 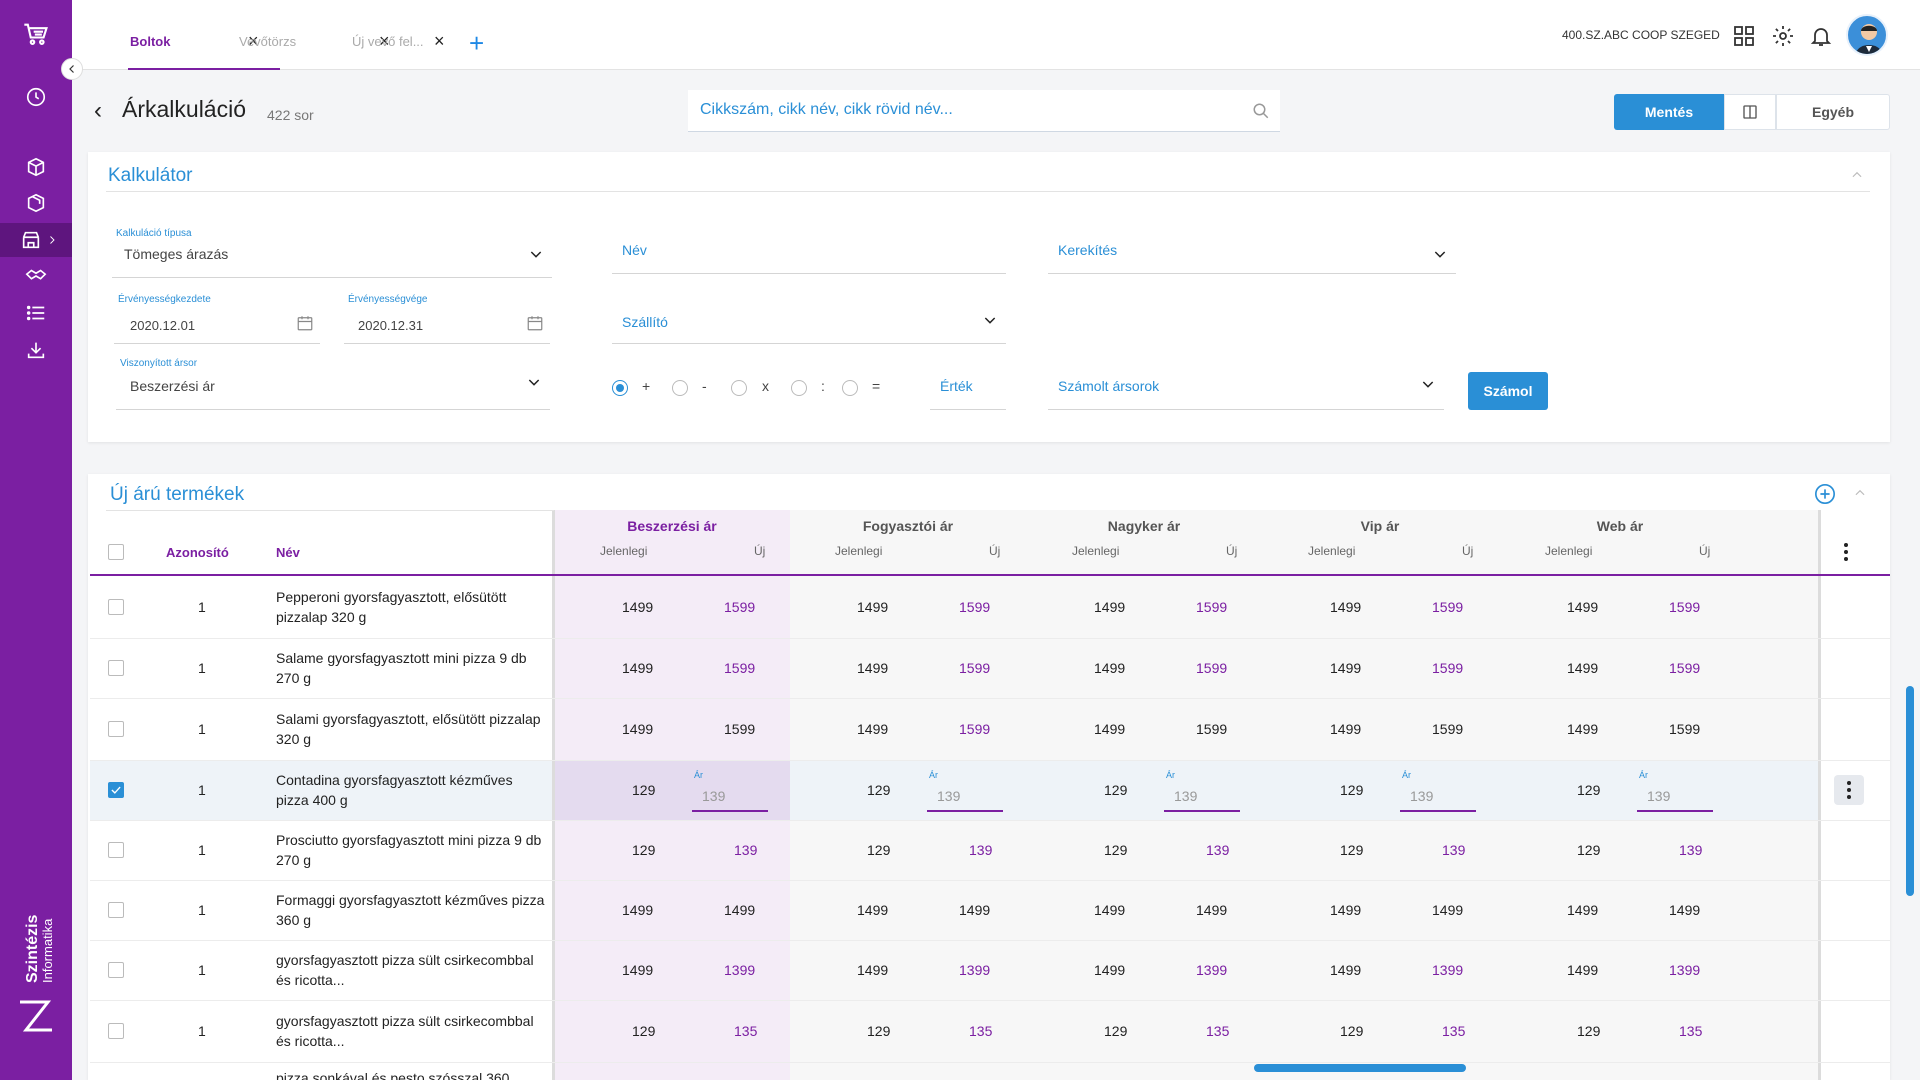 What do you see at coordinates (1744, 36) in the screenshot?
I see `apps-grid-icon` at bounding box center [1744, 36].